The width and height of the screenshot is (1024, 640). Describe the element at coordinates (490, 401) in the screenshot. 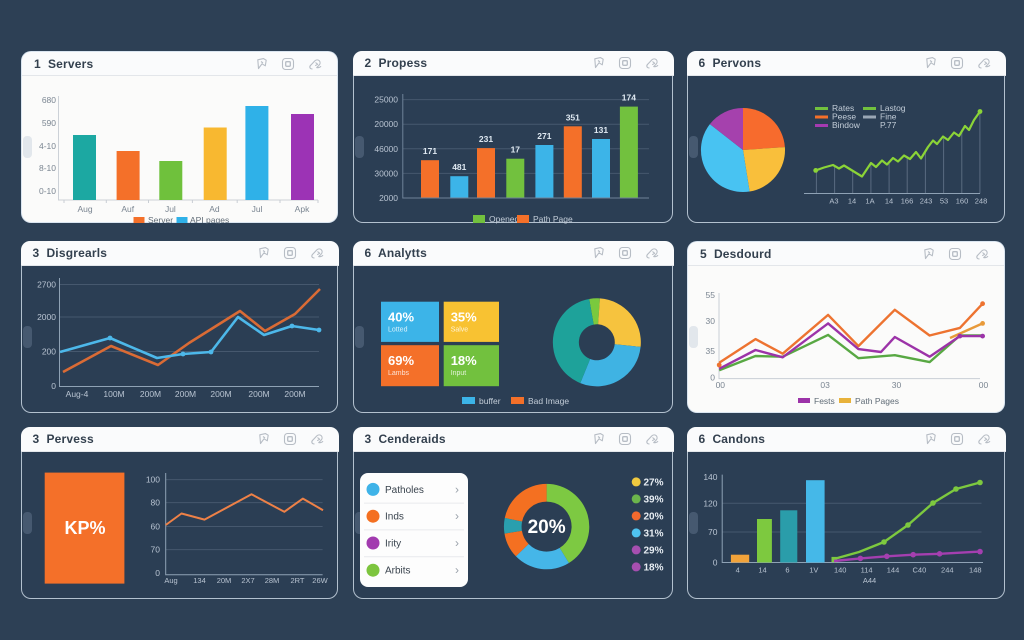

I see `svg-text: buffer` at that location.